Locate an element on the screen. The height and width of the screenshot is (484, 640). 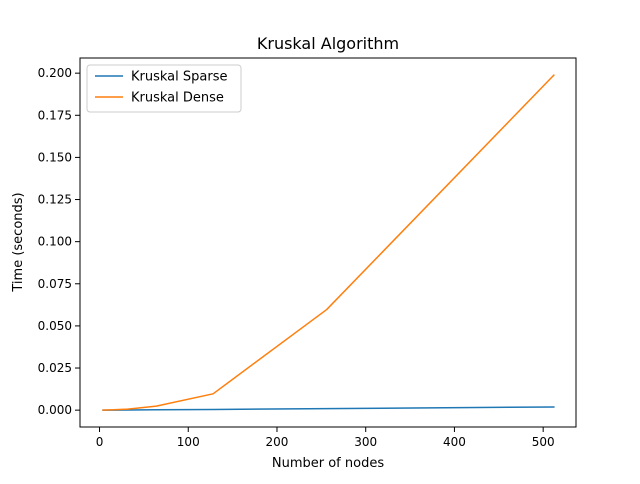
y-tick-label: 0.075 is located at coordinates (55, 284).